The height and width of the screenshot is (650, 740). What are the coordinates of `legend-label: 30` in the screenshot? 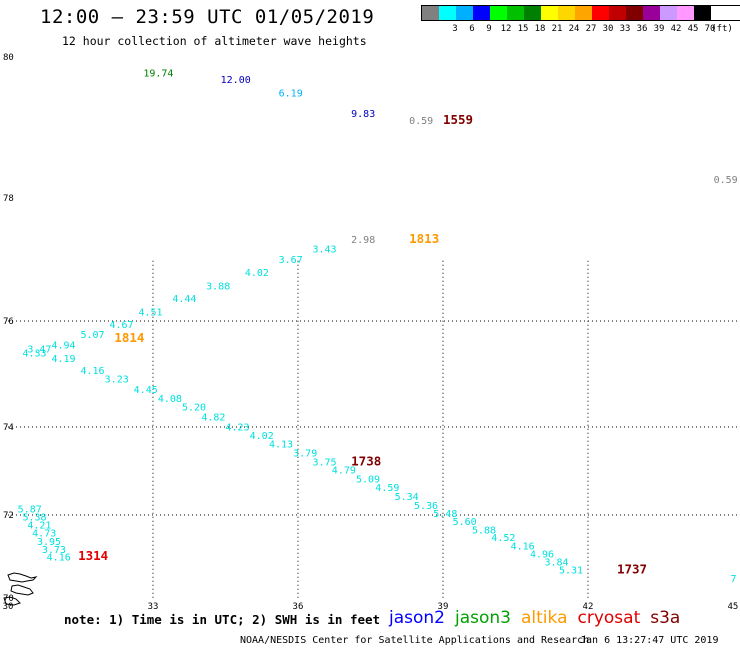 It's located at (608, 29).